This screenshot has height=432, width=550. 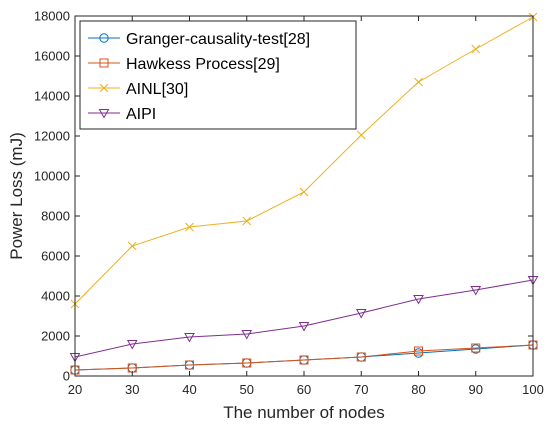 I want to click on y-tick-label: 14000, so click(x=52, y=96).